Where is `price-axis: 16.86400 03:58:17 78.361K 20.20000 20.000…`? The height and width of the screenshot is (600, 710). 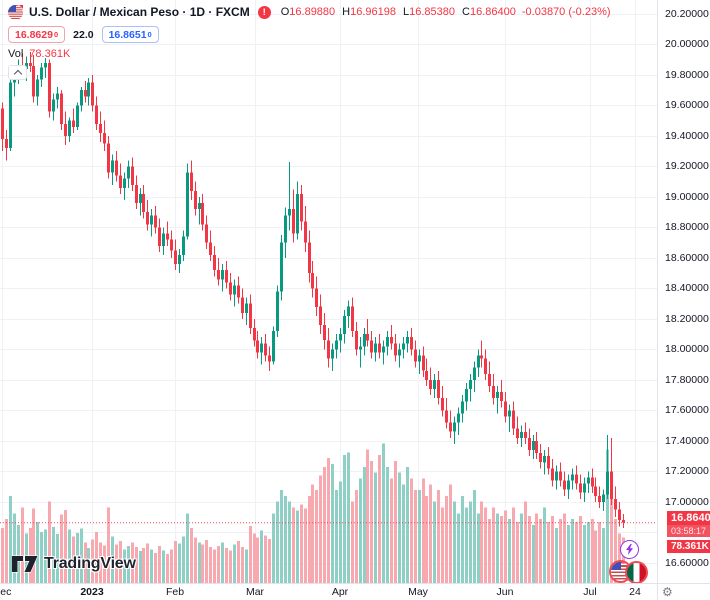 price-axis: 16.86400 03:58:17 78.361K 20.20000 20.000… is located at coordinates (683, 291).